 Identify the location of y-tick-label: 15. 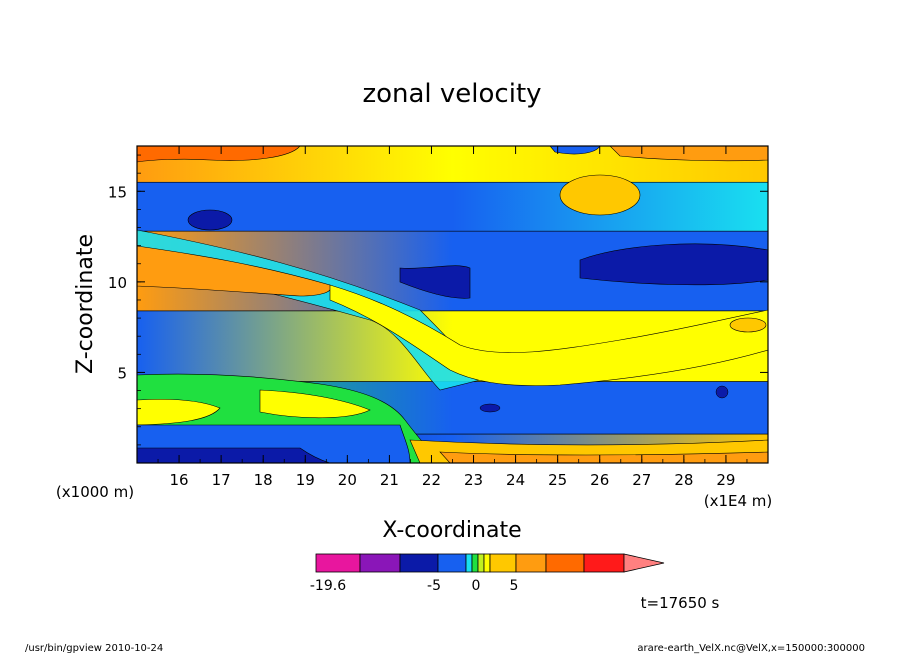
(117, 192).